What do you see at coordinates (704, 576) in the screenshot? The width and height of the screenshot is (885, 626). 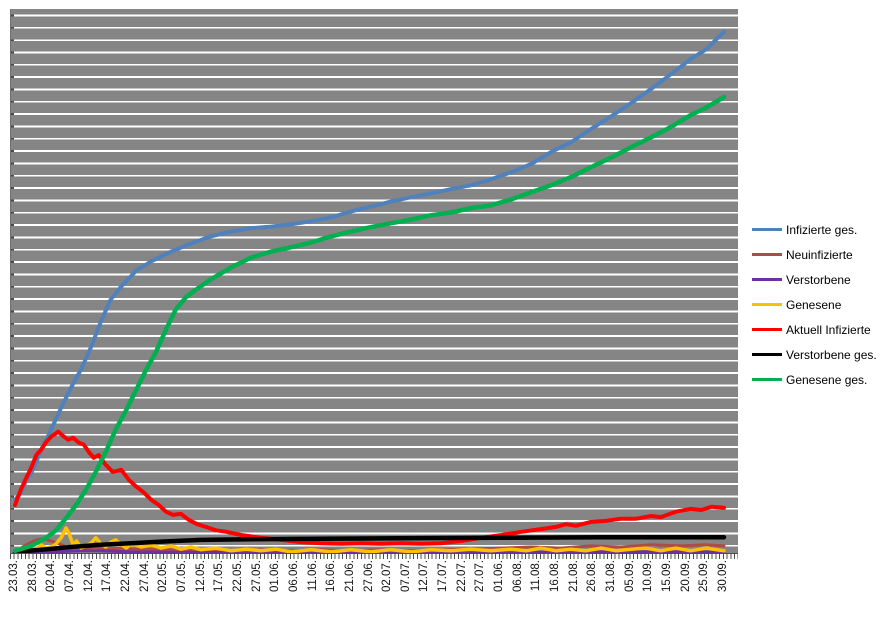 I see `x-axis-label: 25.09.` at bounding box center [704, 576].